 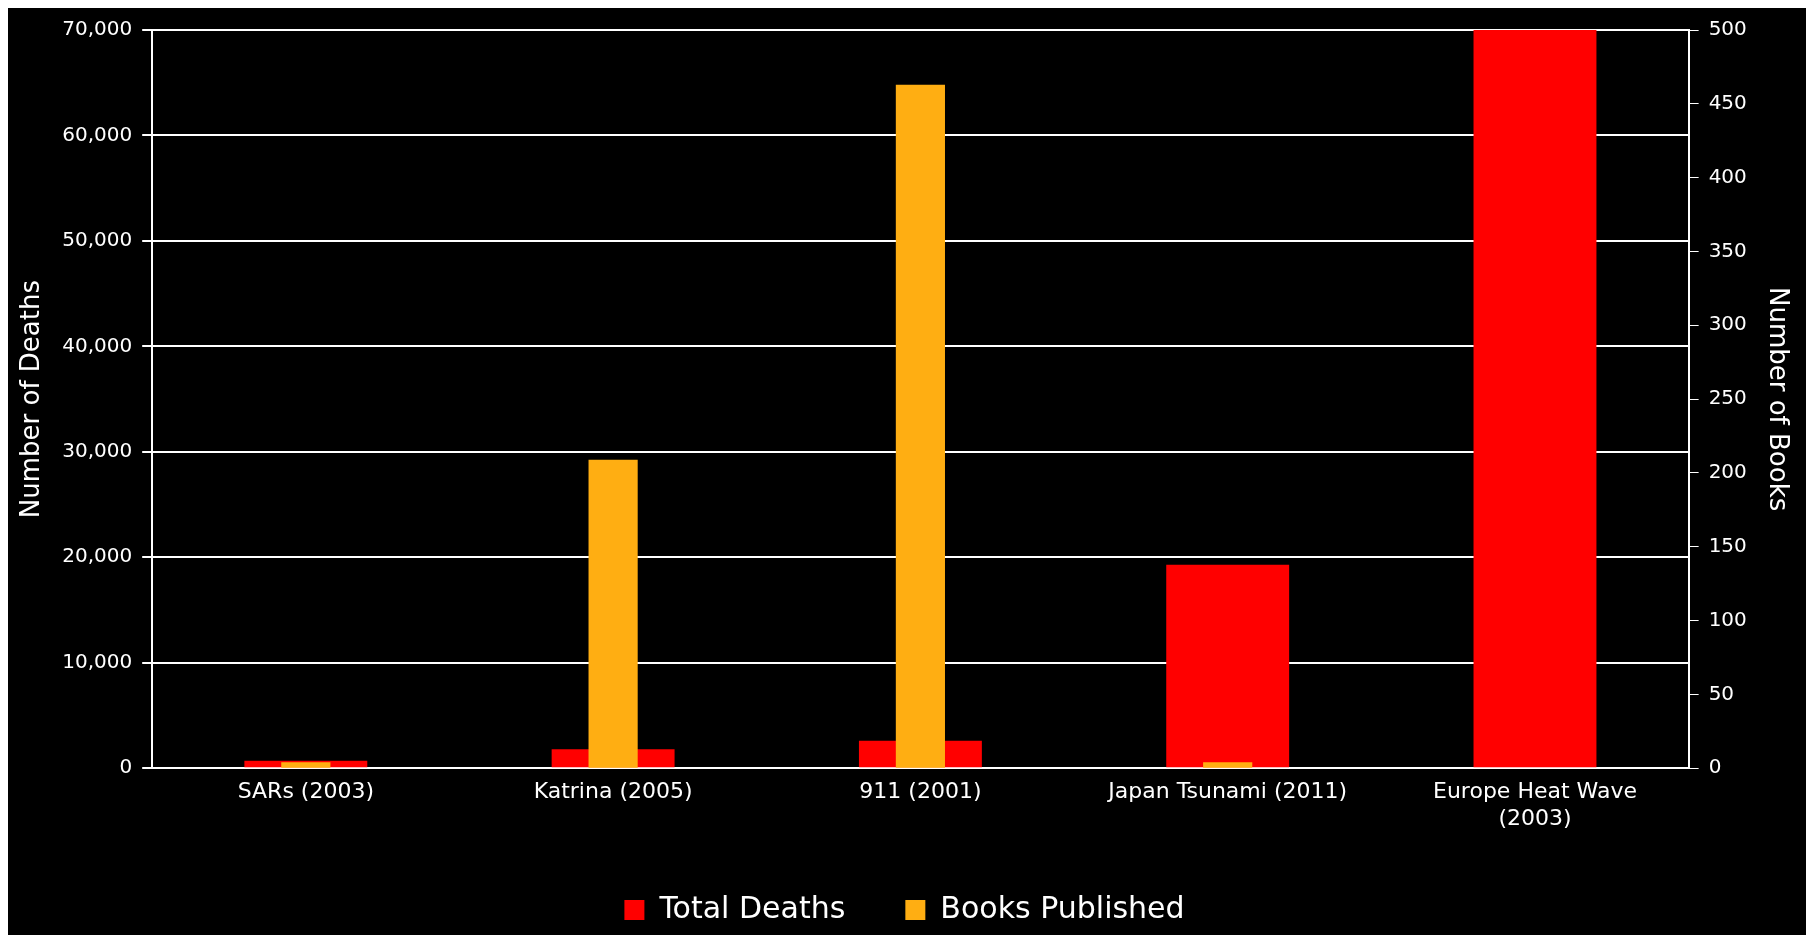 I want to click on legend-label: Total Deaths, so click(x=752, y=907).